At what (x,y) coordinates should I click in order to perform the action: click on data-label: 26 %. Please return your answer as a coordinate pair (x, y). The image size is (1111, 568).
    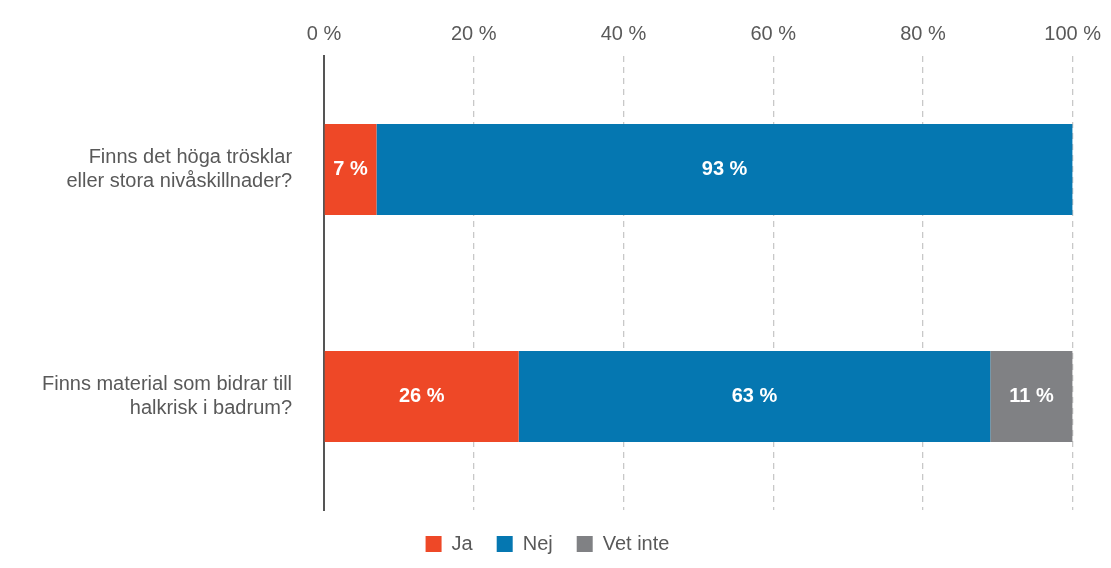
    Looking at the image, I should click on (421, 395).